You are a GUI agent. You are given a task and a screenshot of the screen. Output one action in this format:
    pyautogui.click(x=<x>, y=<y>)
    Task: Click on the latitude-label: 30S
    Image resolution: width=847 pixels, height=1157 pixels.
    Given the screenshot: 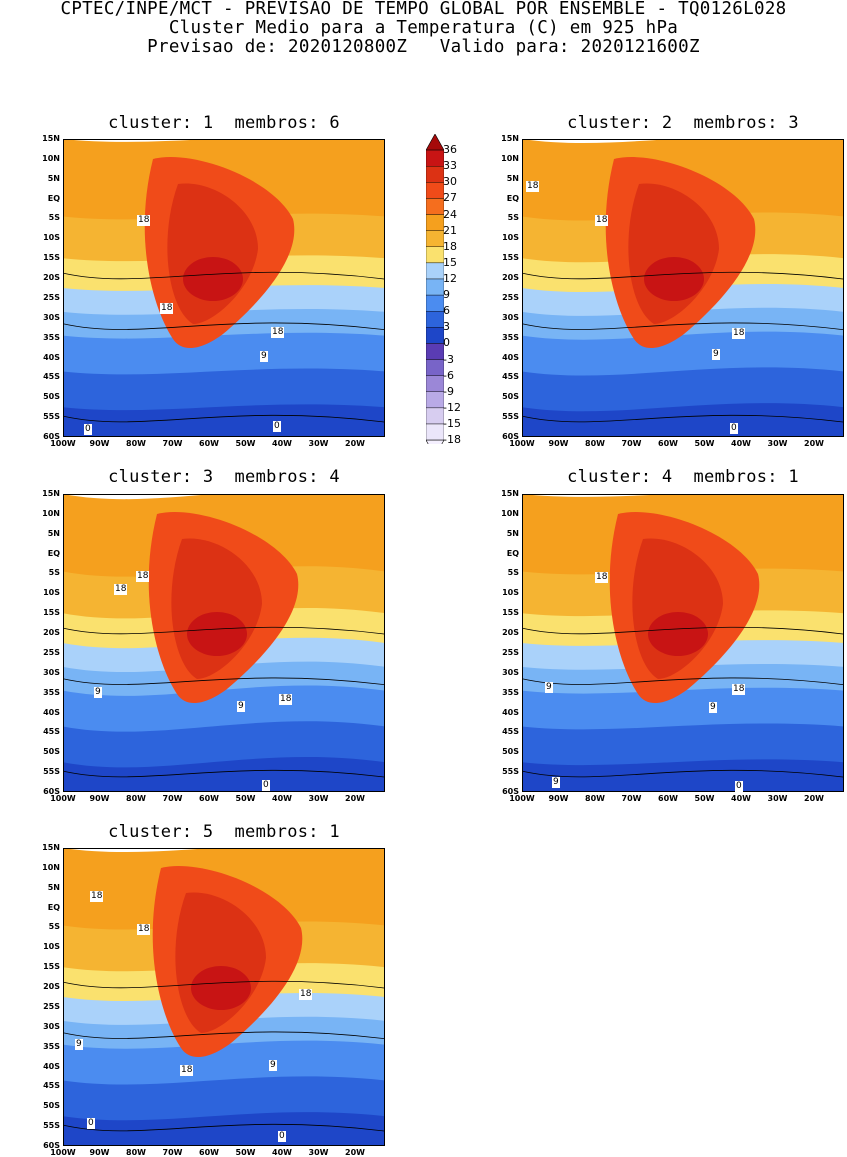 What is the action you would take?
    pyautogui.click(x=510, y=317)
    